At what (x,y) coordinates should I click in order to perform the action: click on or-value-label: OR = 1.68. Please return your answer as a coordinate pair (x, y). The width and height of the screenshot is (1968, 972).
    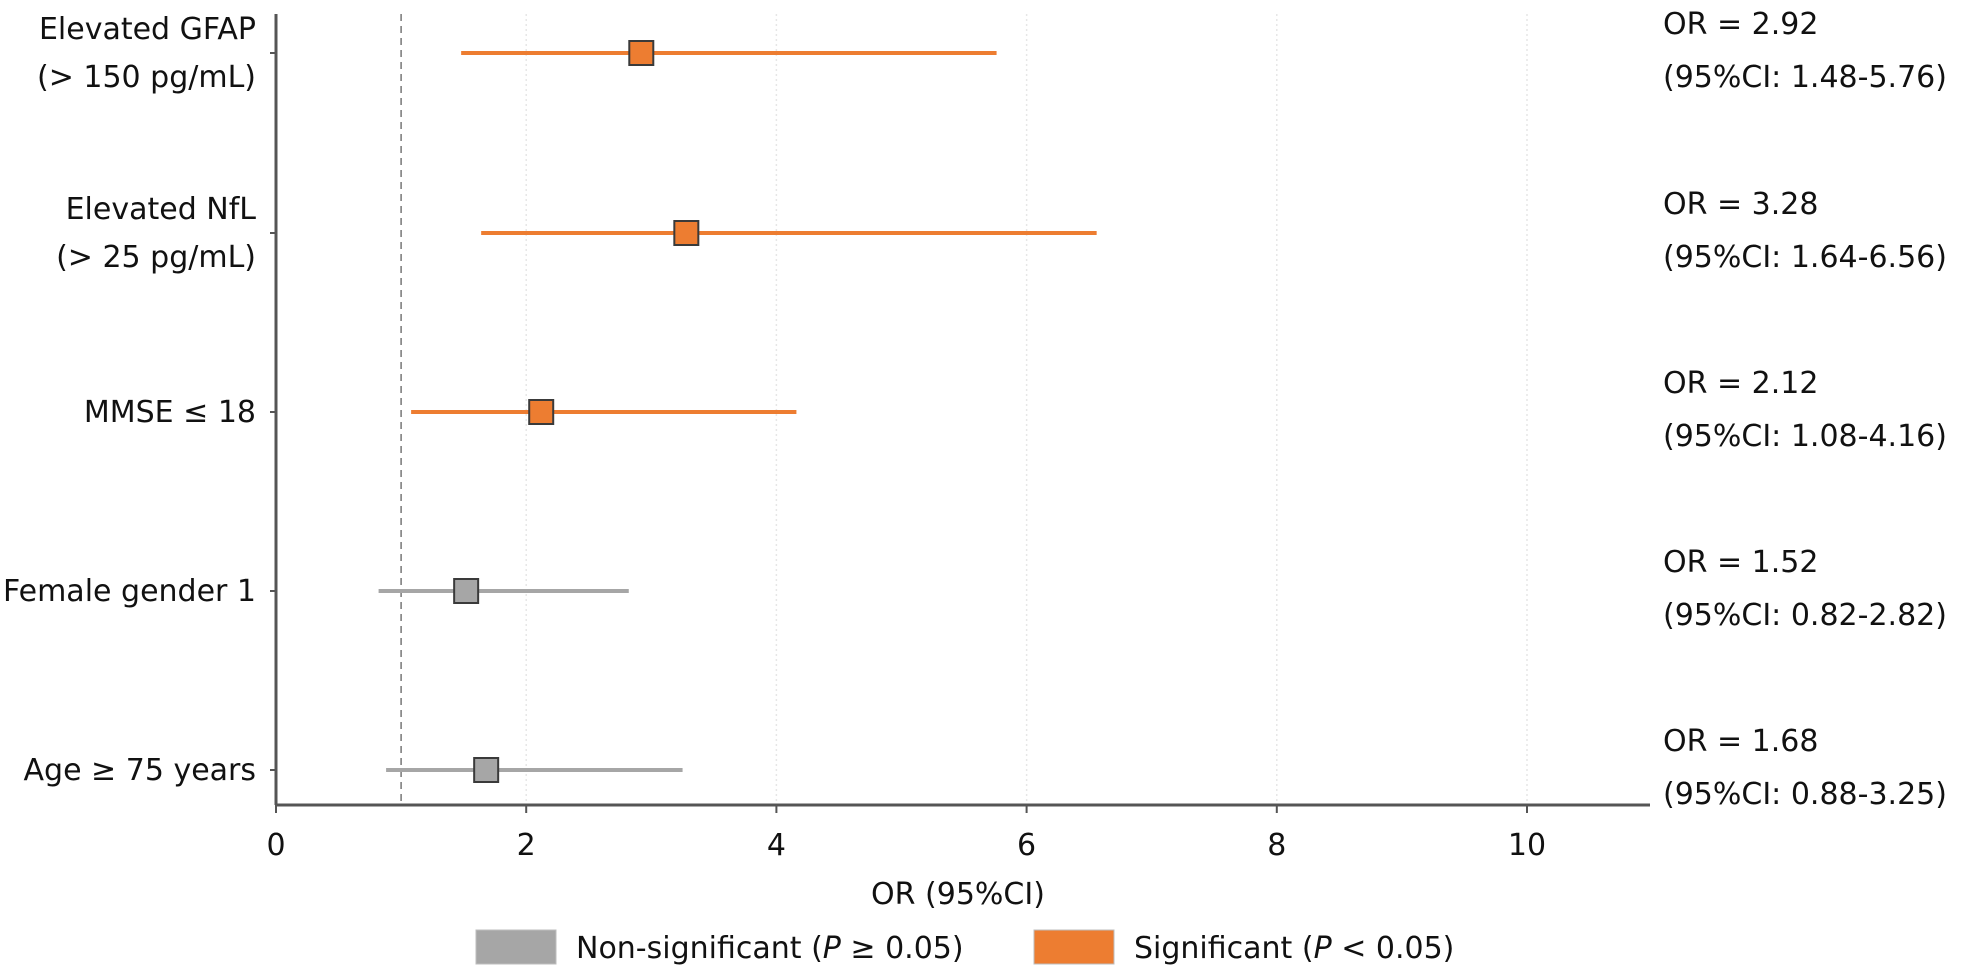
    Looking at the image, I should click on (1740, 741).